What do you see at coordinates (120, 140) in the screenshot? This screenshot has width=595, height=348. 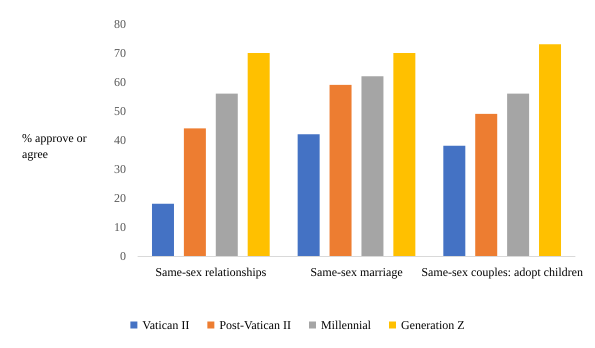 I see `y-tick-label: 40` at bounding box center [120, 140].